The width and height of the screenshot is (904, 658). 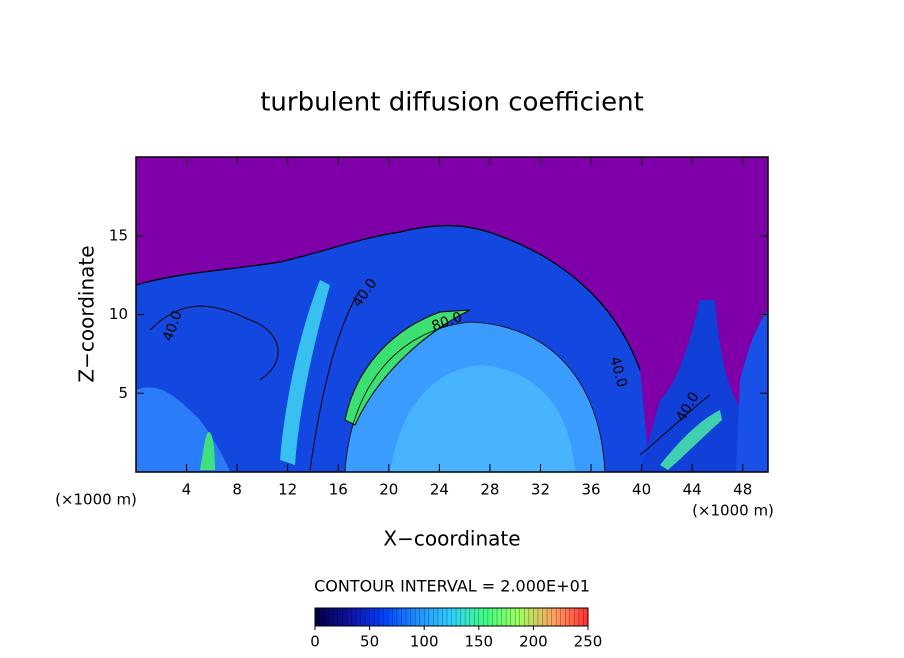 I want to click on x-tick-label: 32, so click(x=540, y=490).